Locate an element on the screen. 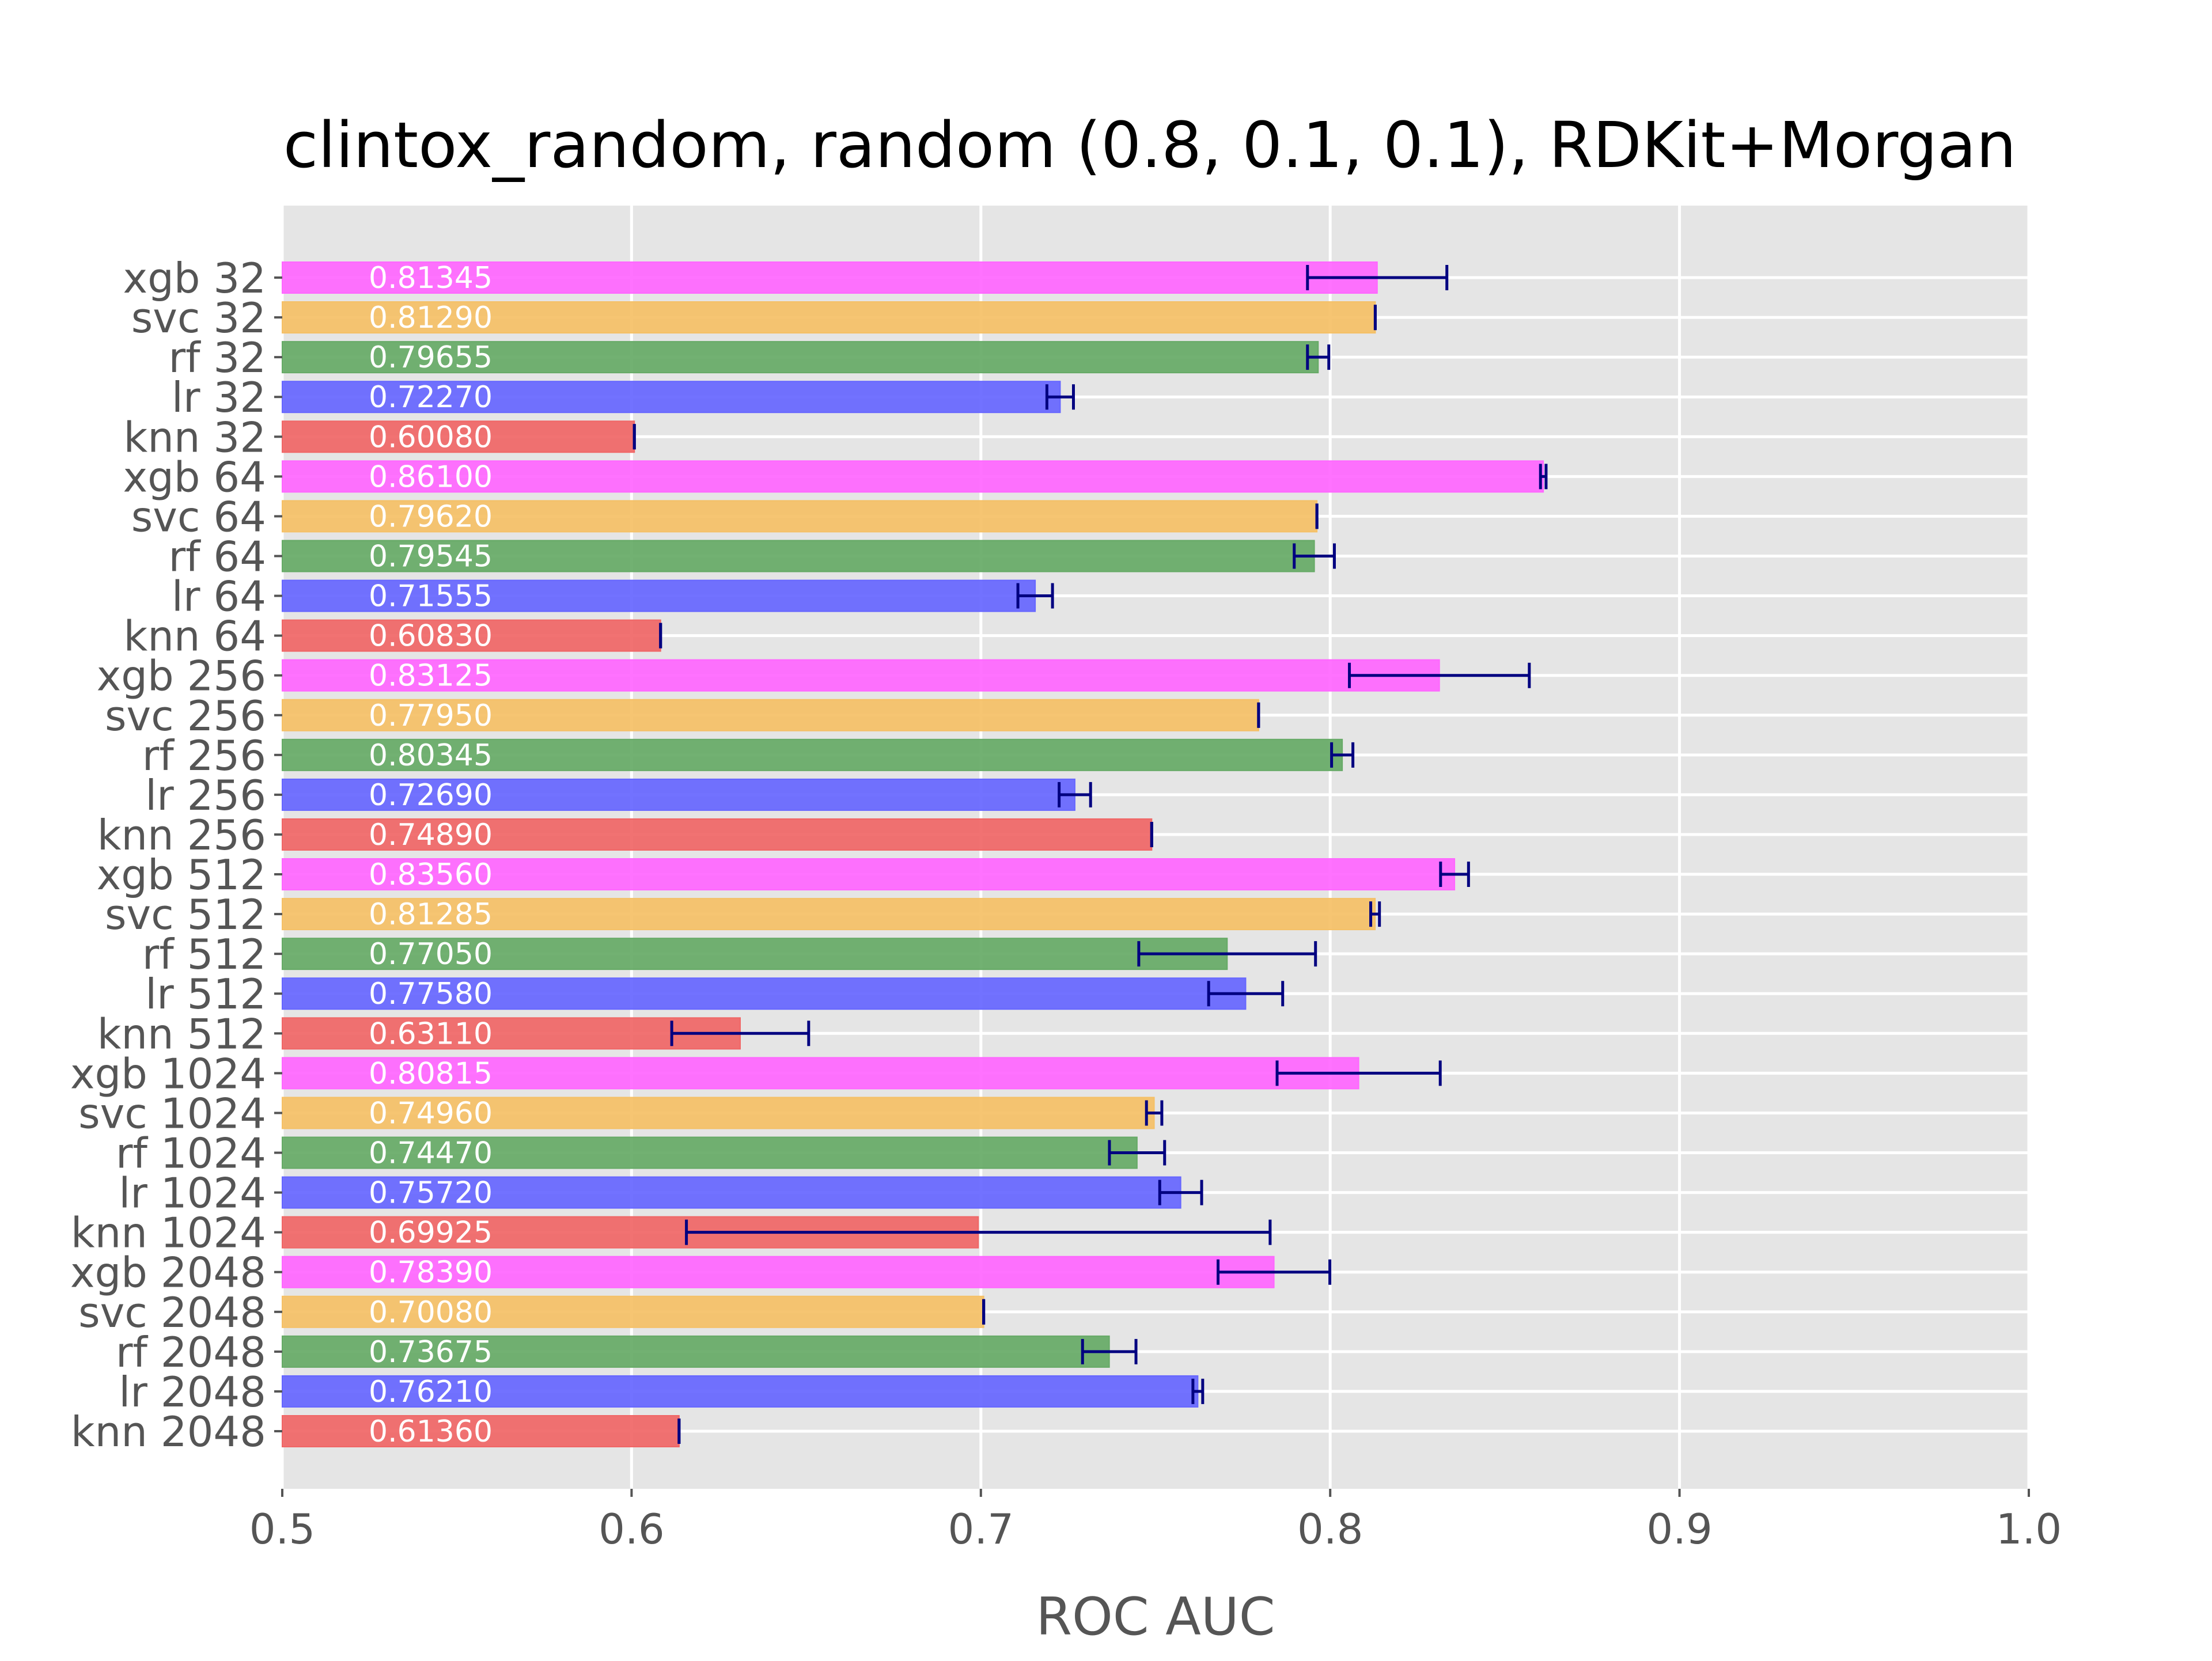 This screenshot has height=1661, width=2212. y-tick-label: xgb 512 is located at coordinates (181, 875).